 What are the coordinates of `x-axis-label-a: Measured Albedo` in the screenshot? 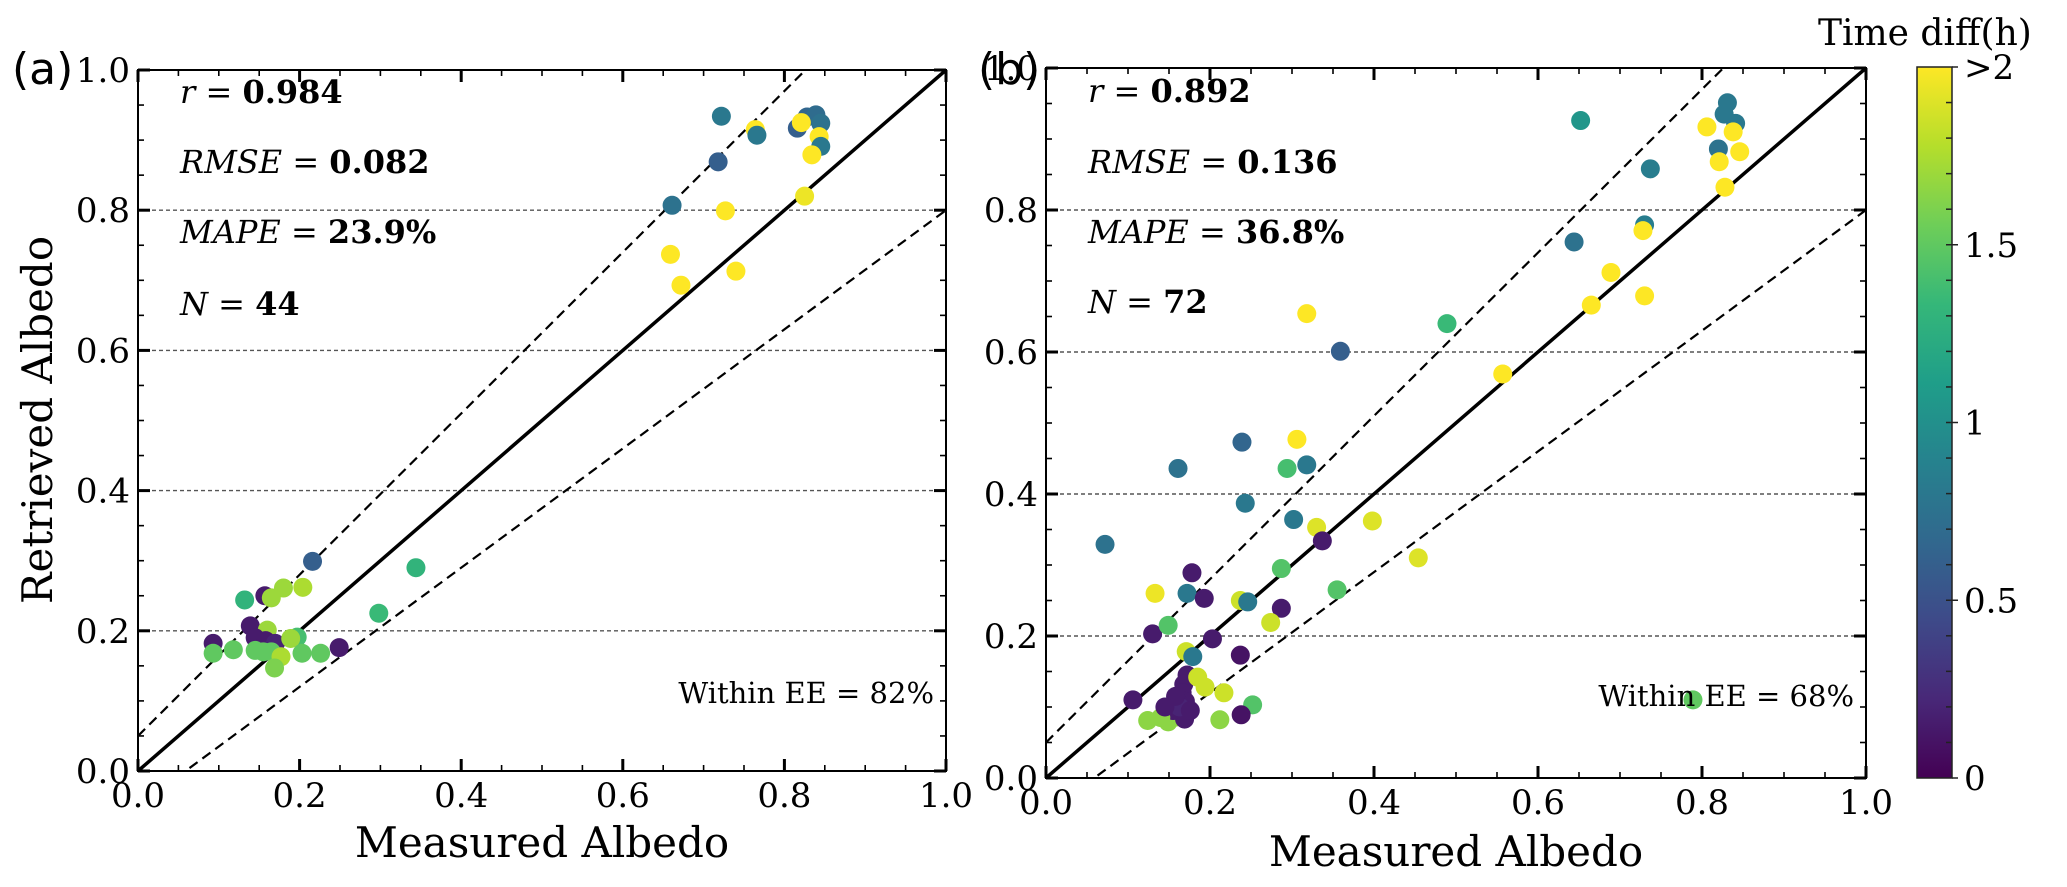 It's located at (542, 842).